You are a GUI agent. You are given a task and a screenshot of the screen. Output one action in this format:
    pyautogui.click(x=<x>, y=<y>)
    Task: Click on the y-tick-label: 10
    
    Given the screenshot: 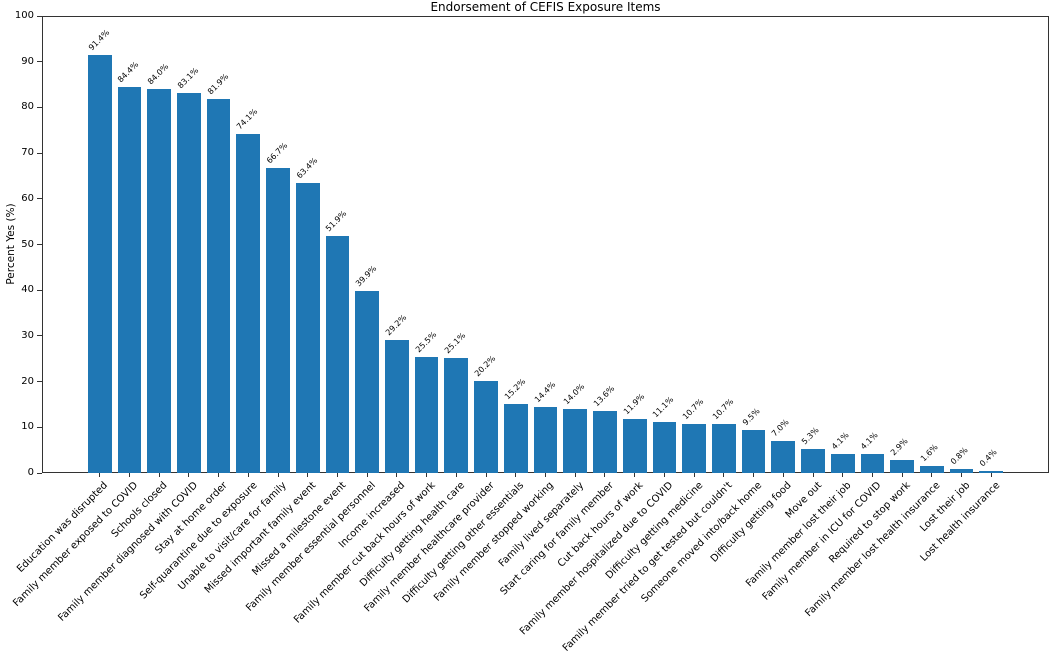 What is the action you would take?
    pyautogui.click(x=27, y=427)
    